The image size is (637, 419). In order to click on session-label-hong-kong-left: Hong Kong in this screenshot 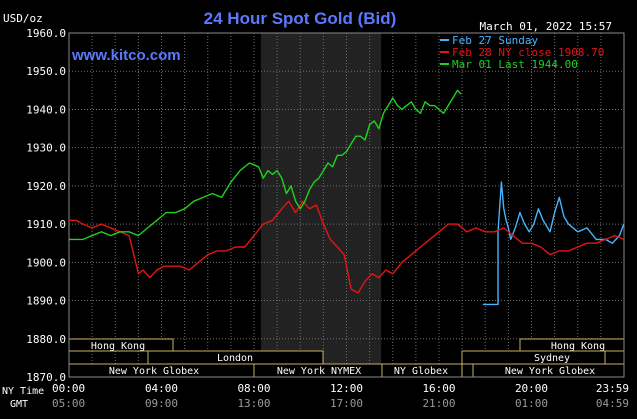, I will do `click(118, 346)`.